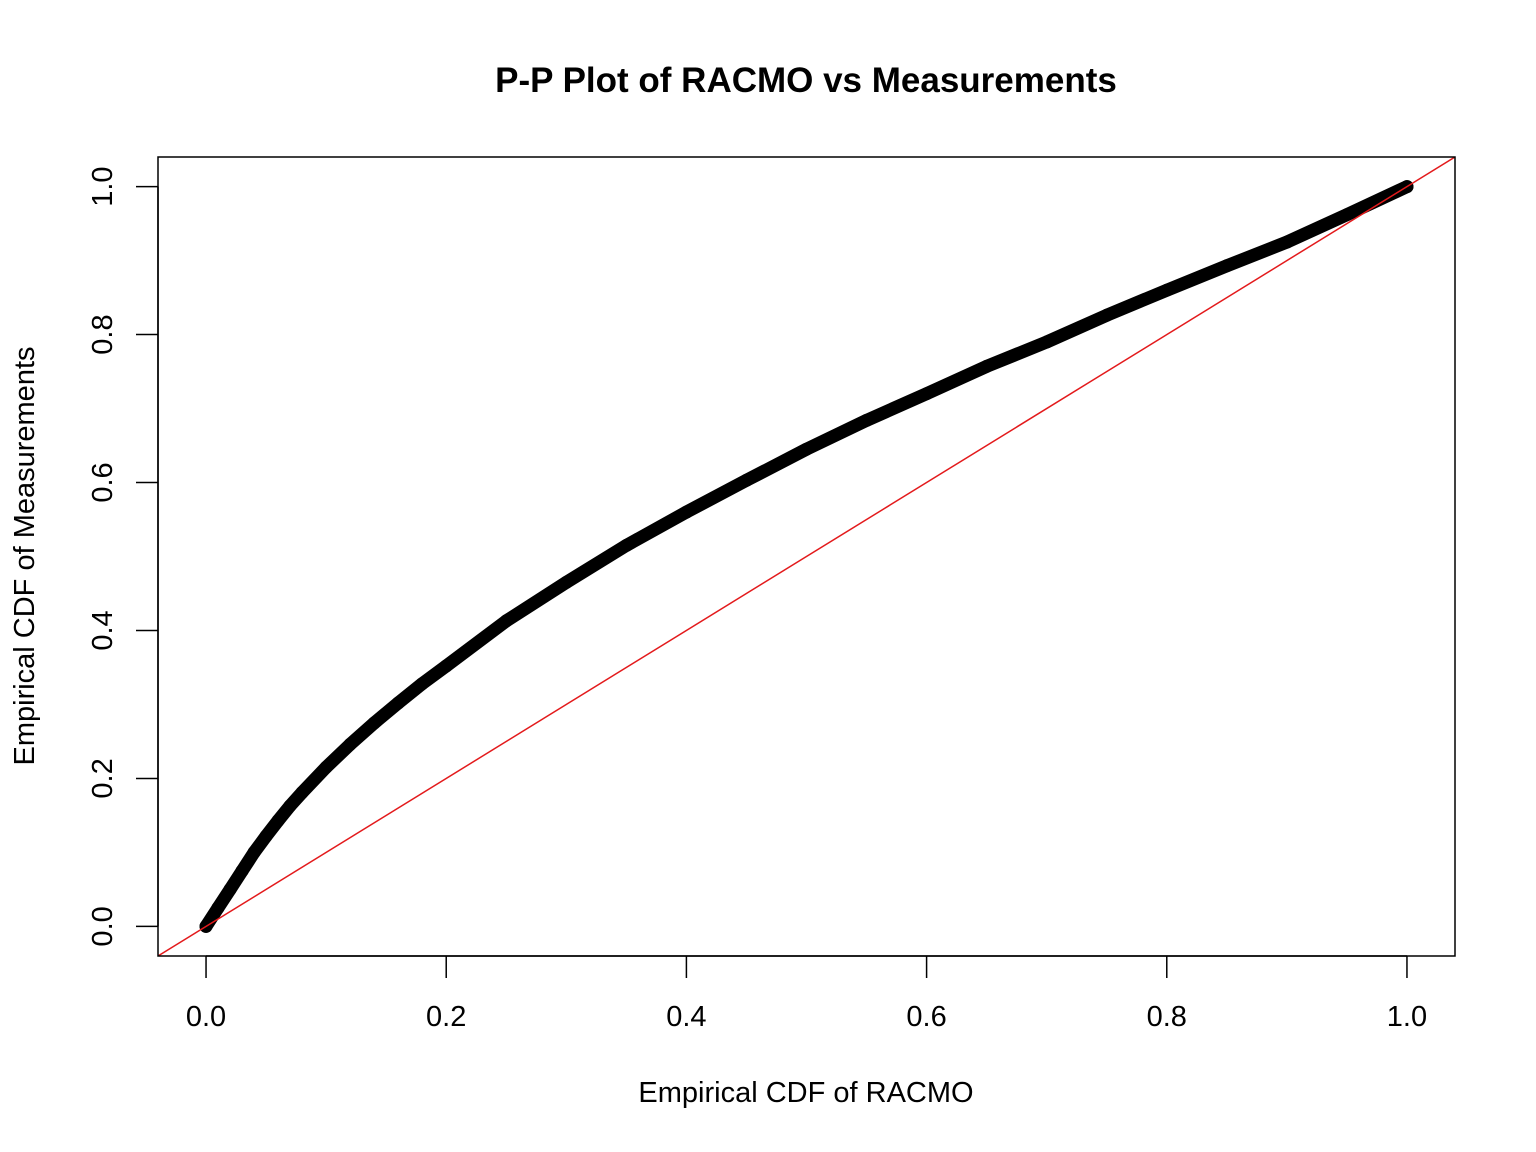 This screenshot has width=1536, height=1152. Describe the element at coordinates (1167, 1017) in the screenshot. I see `x-tick-label: 0.8` at that location.